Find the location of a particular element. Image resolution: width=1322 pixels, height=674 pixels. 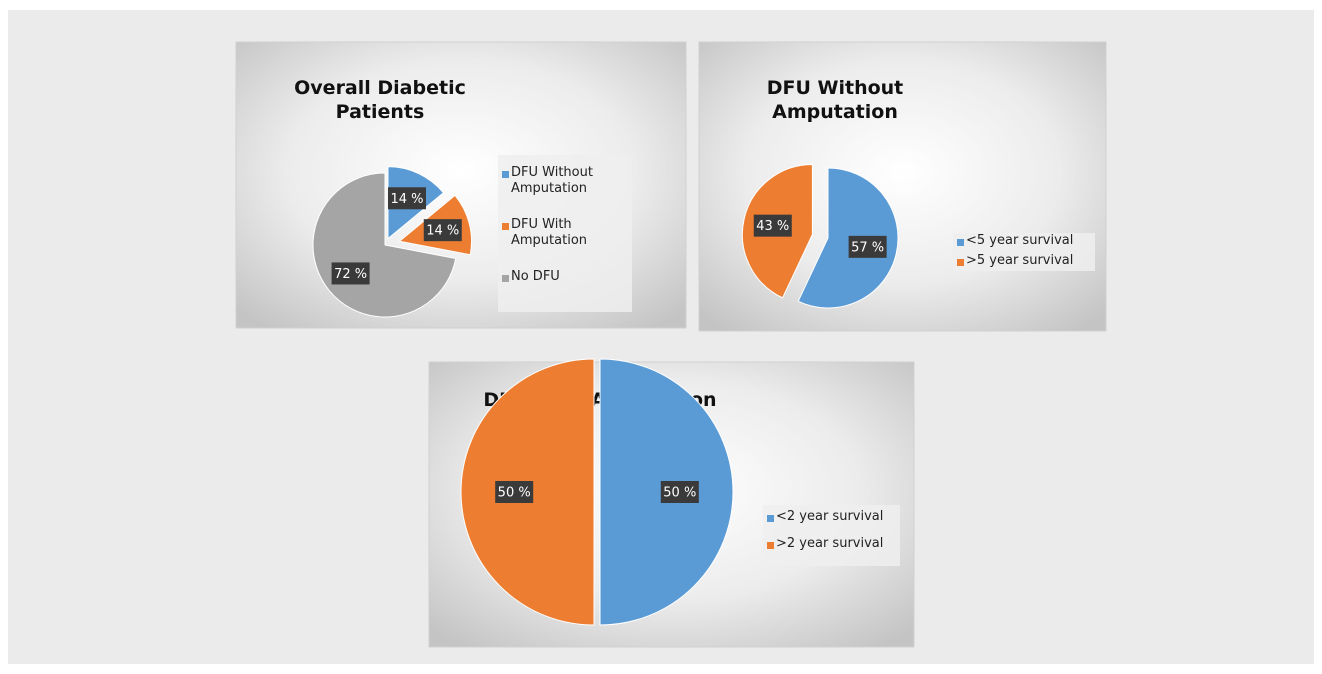

value-label: 72 % is located at coordinates (350, 274).